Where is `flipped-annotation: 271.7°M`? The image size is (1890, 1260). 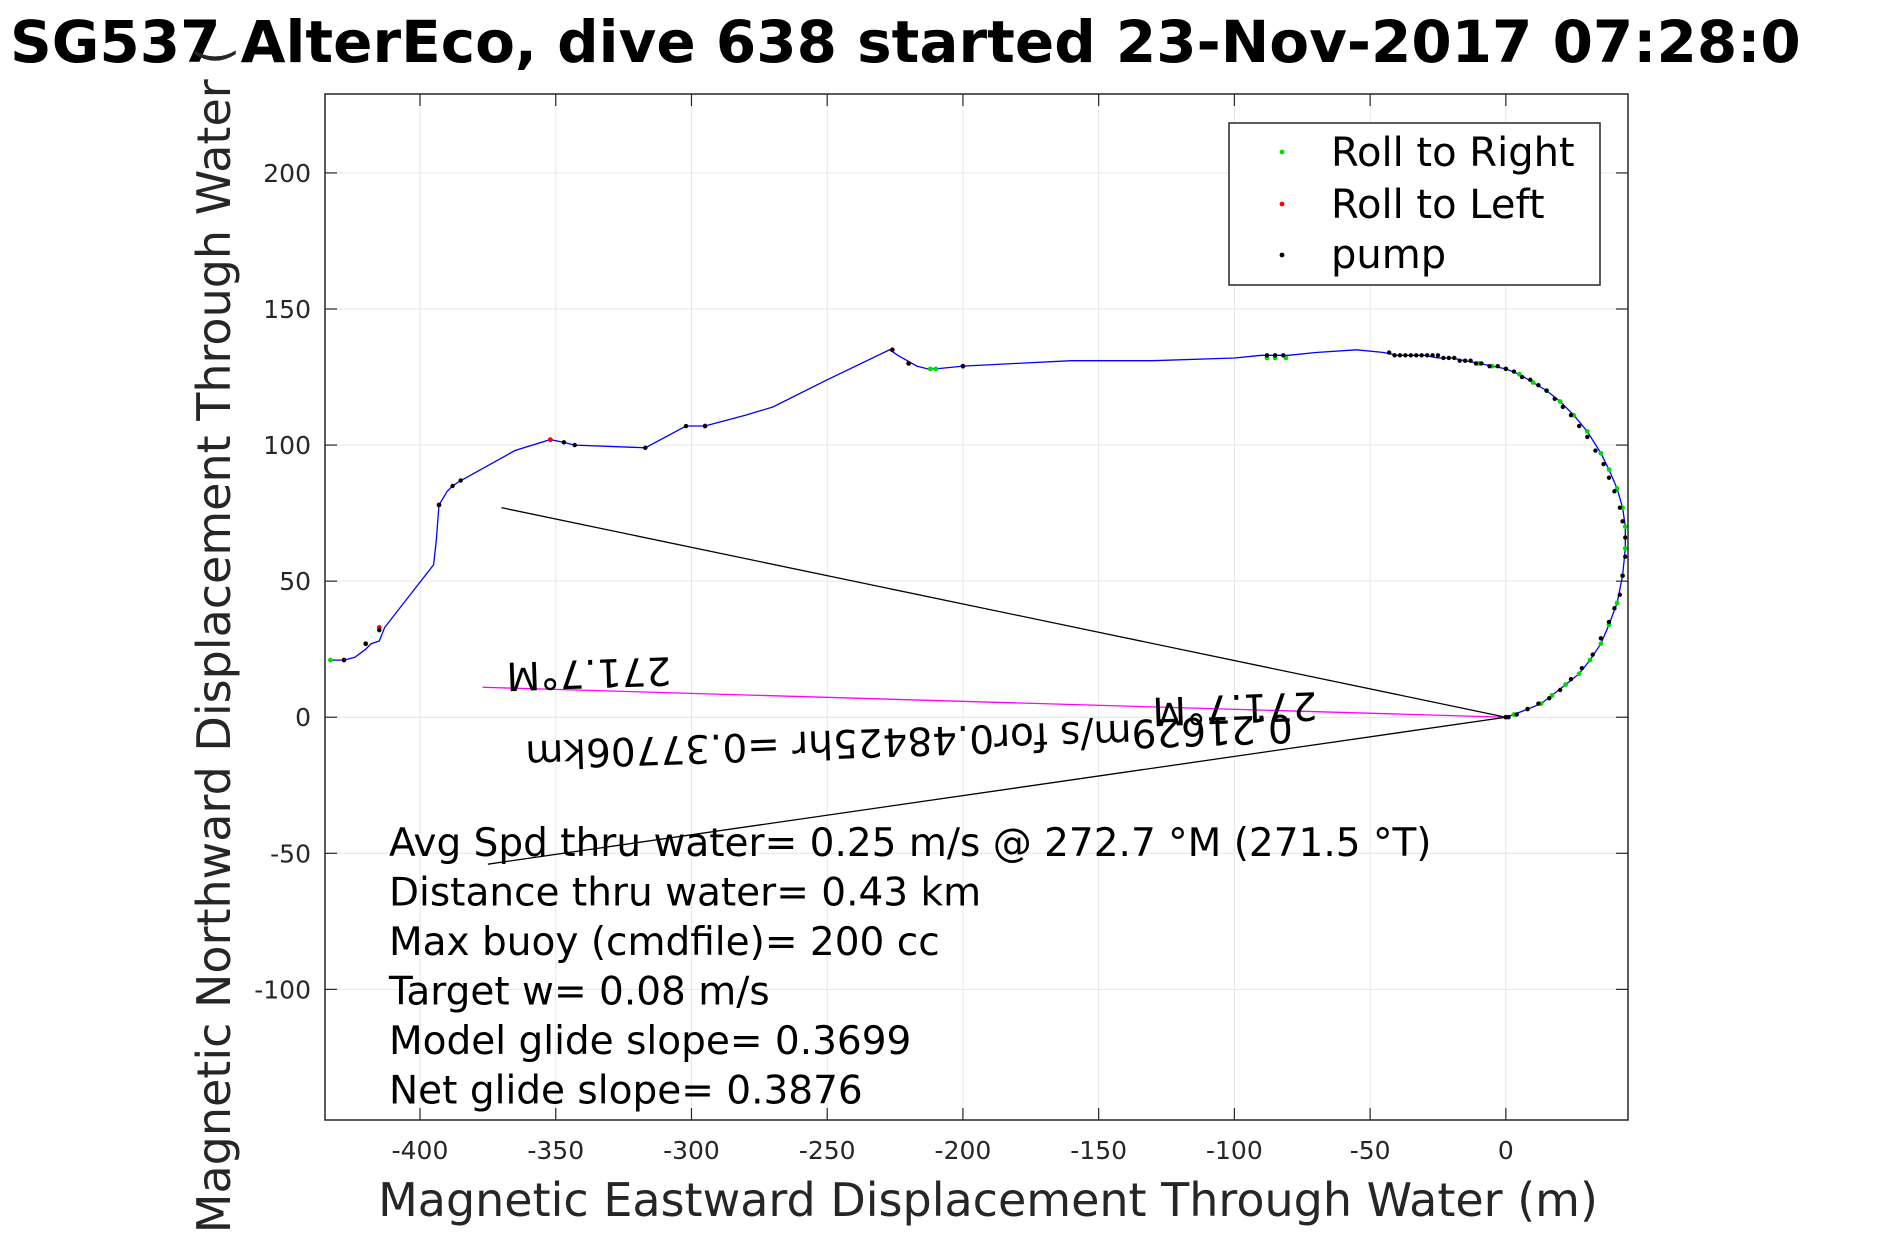 flipped-annotation: 271.7°M is located at coordinates (1235, 707).